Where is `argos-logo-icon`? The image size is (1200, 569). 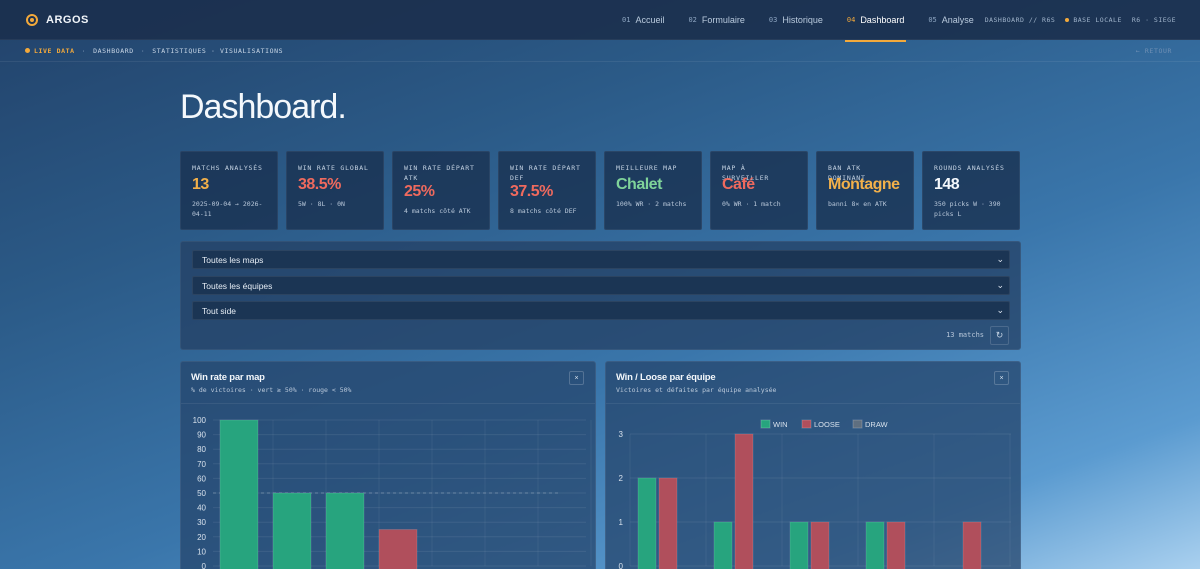 argos-logo-icon is located at coordinates (32, 19).